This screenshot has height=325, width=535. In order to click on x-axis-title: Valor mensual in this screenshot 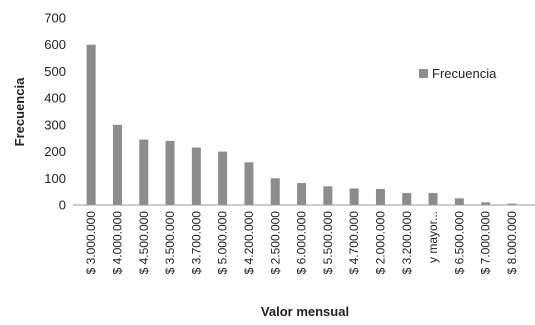, I will do `click(305, 311)`.